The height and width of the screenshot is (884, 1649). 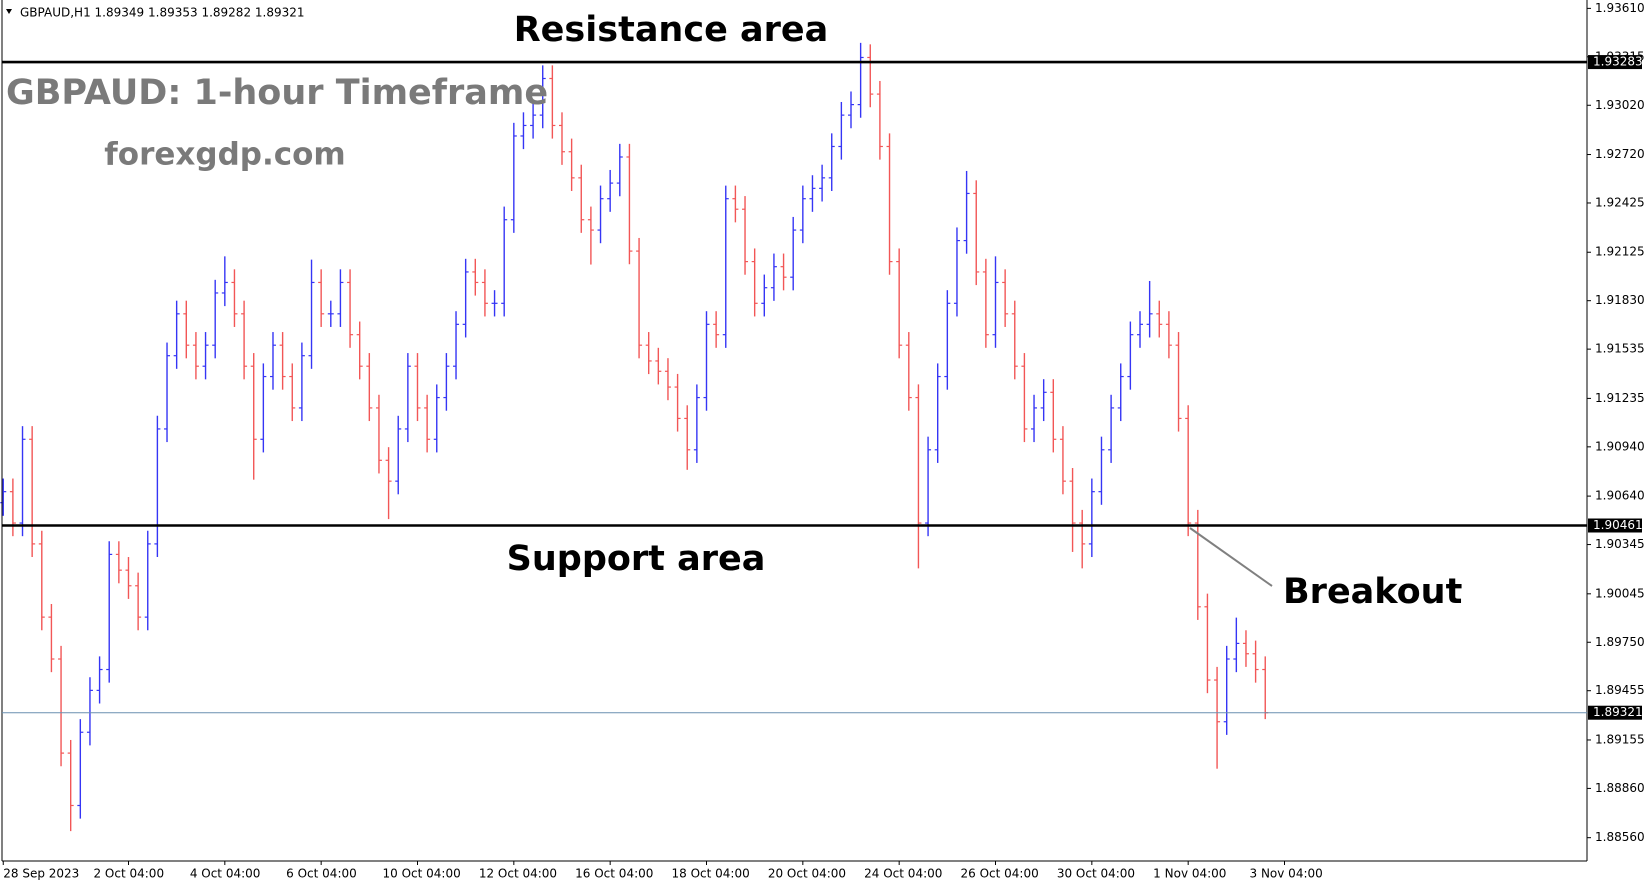 What do you see at coordinates (1620, 739) in the screenshot?
I see `y-tick-label: 1.89155` at bounding box center [1620, 739].